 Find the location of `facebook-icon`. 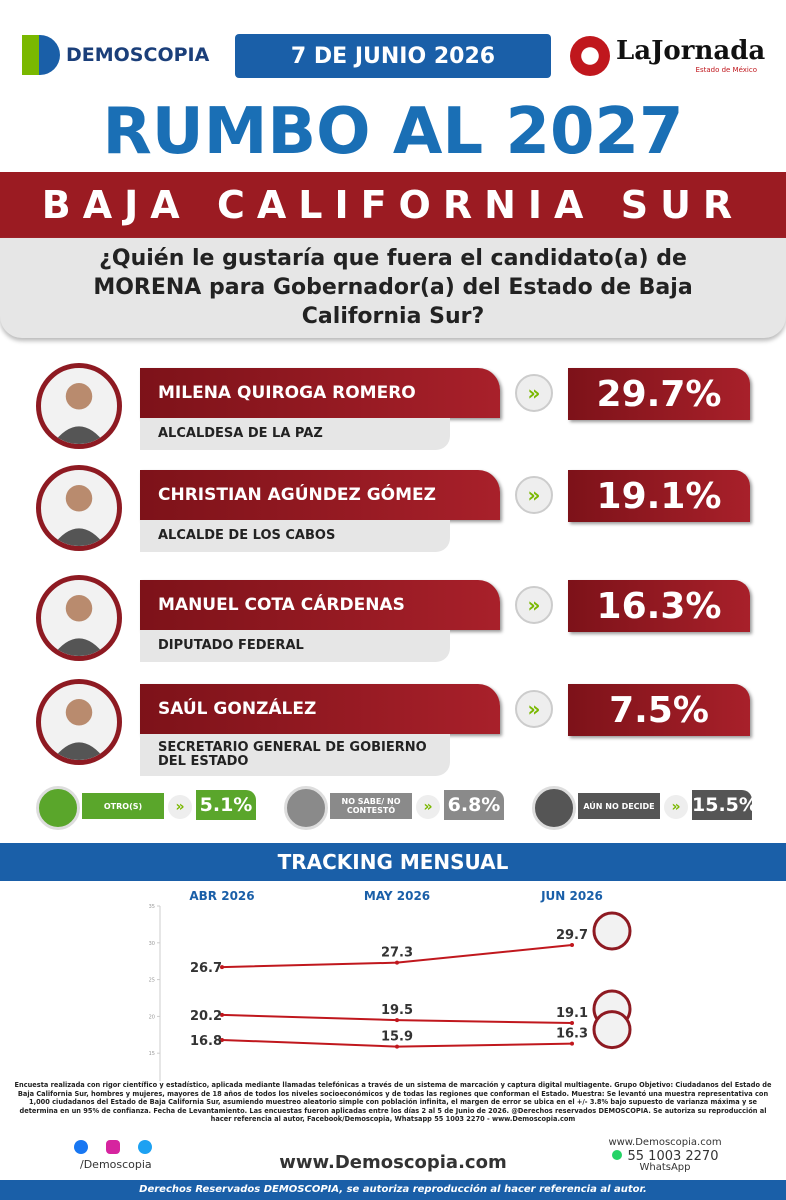

facebook-icon is located at coordinates (81, 1147).